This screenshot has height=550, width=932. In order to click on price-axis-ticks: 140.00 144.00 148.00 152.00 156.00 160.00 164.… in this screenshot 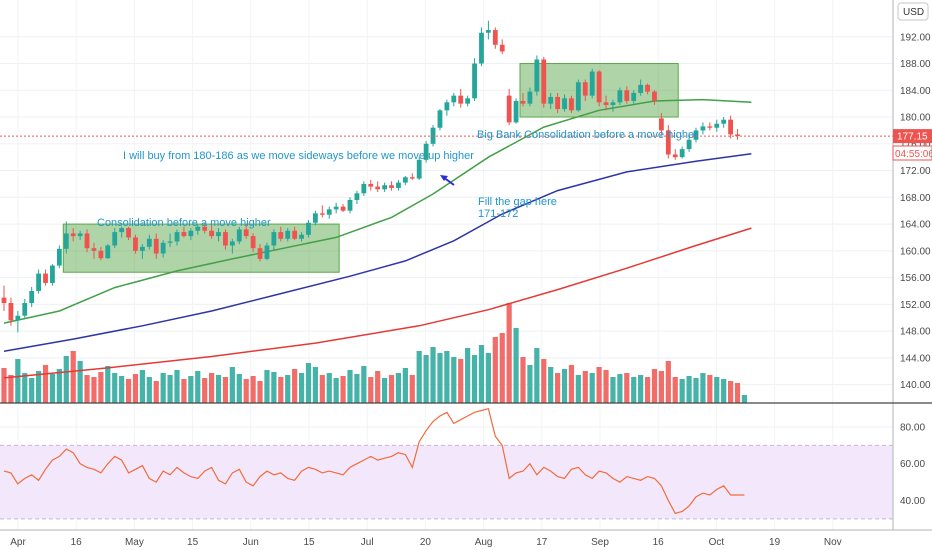, I will do `click(915, 211)`.